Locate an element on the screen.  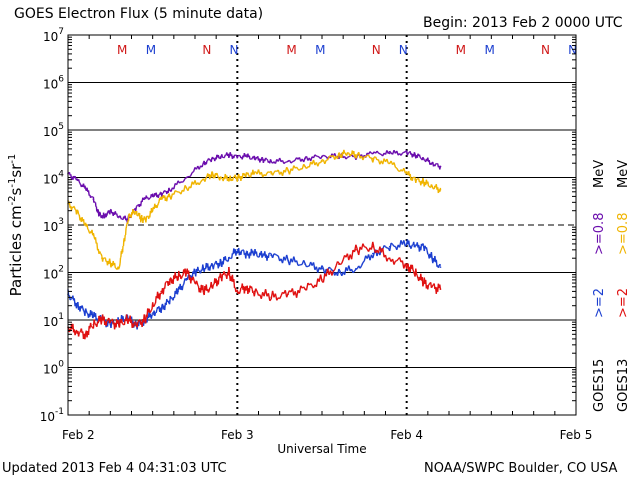
y-tick-exp: 4 is located at coordinates (61, 175).